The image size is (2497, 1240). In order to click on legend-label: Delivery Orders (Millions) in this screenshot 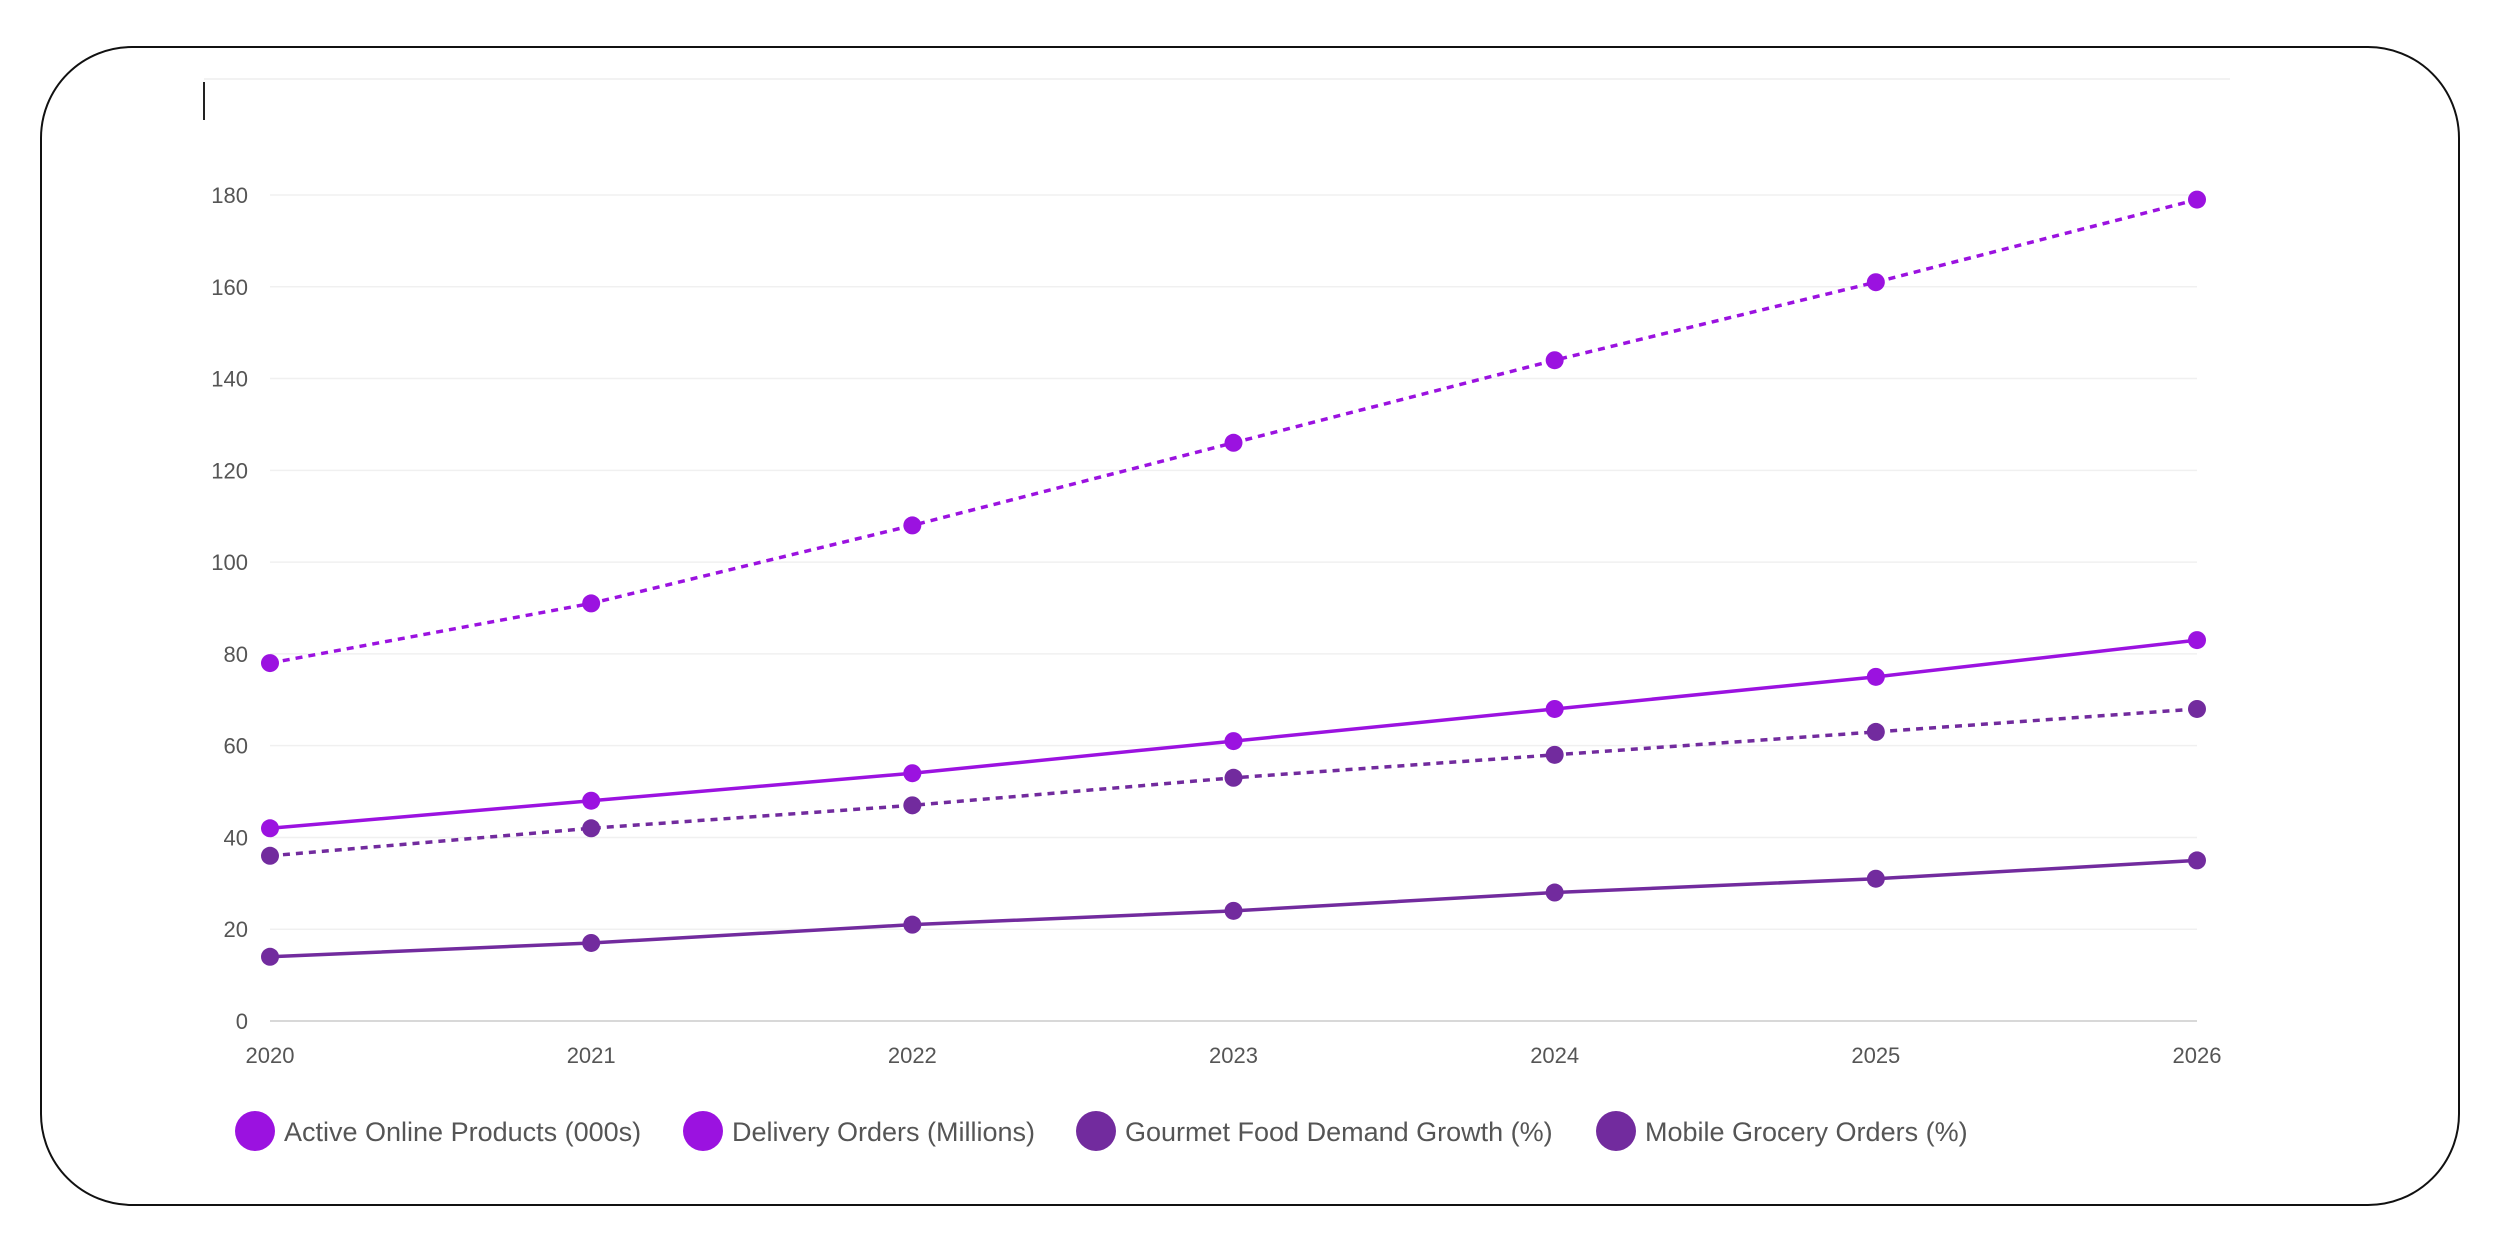, I will do `click(883, 1132)`.